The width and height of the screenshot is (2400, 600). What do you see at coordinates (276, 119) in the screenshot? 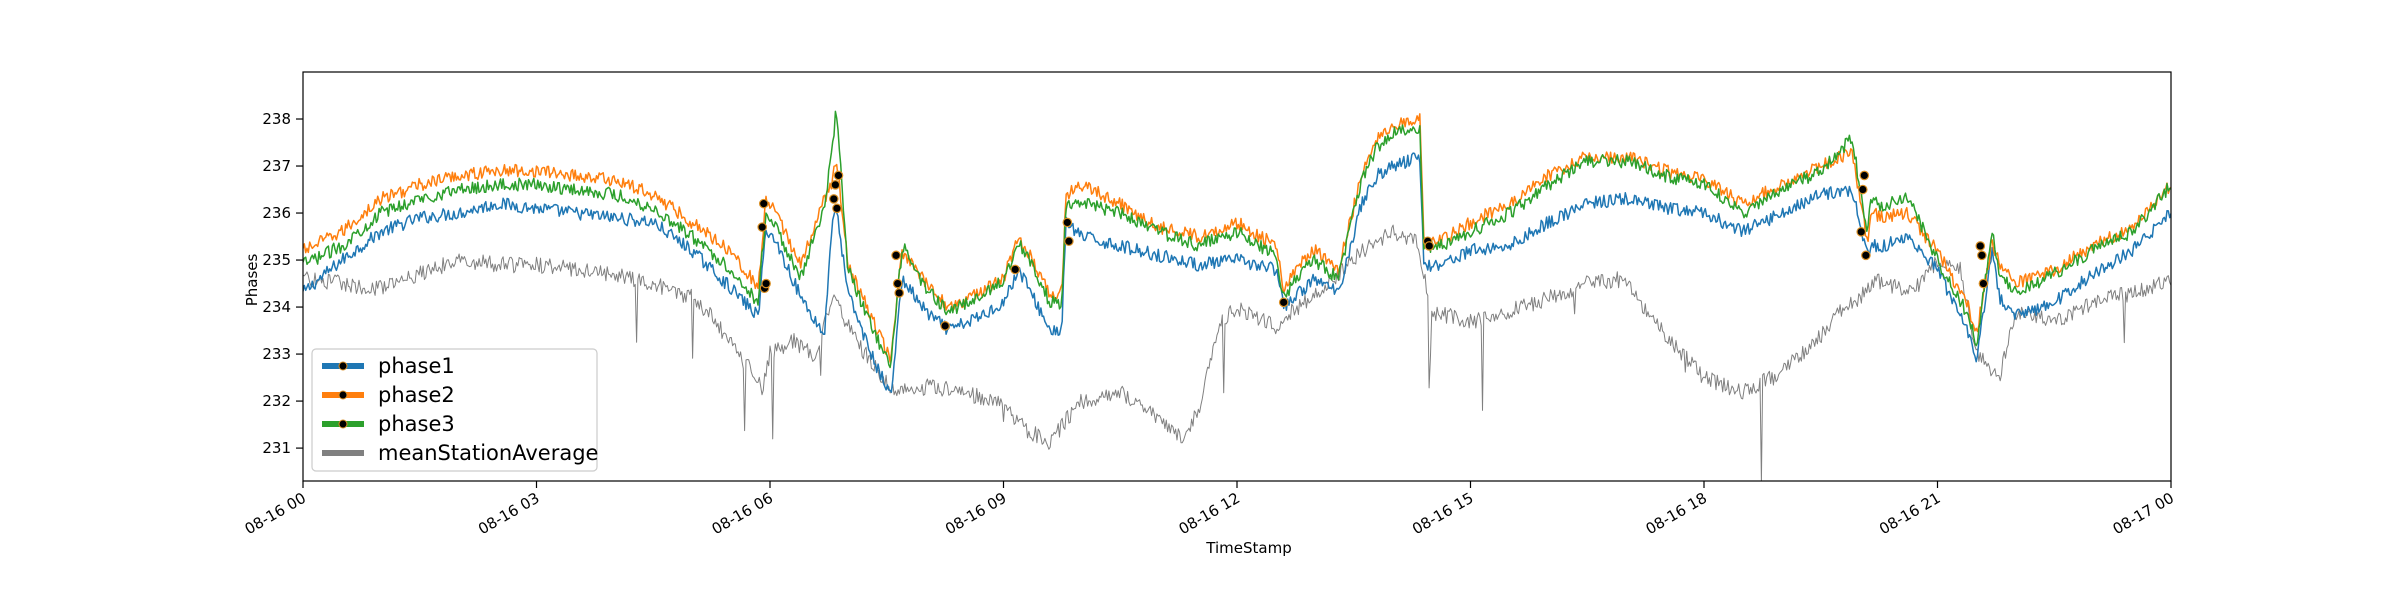
I see `y-tick-label: 238` at bounding box center [276, 119].